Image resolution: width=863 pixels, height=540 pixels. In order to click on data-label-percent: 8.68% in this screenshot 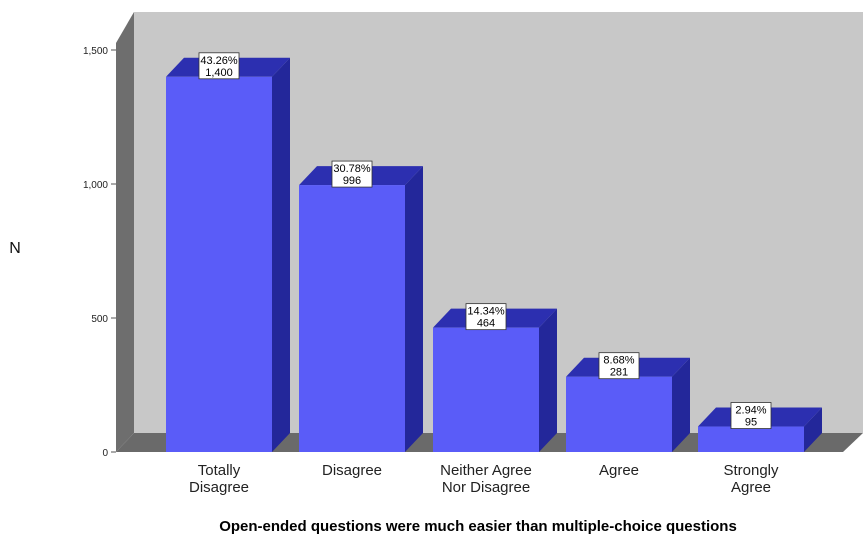, I will do `click(618, 361)`.